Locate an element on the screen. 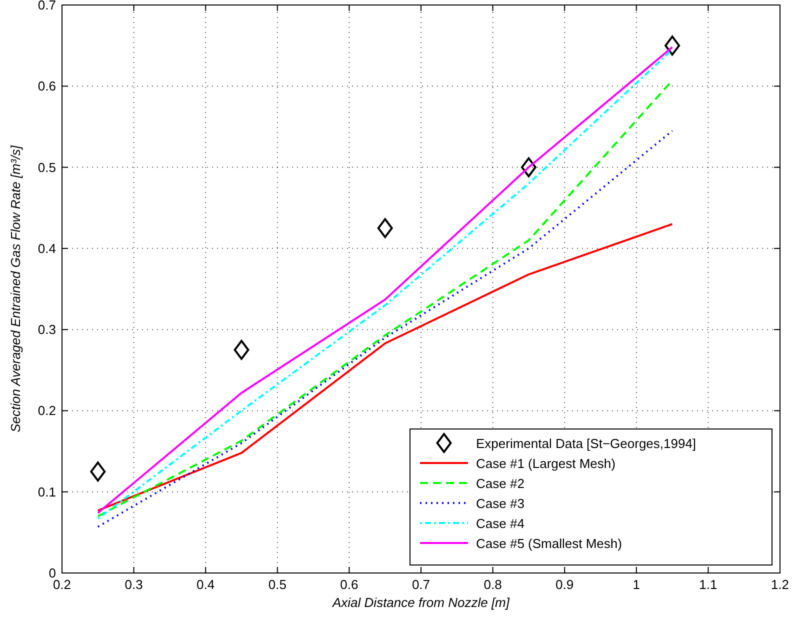  x-tick-label: 1.2 is located at coordinates (780, 584).